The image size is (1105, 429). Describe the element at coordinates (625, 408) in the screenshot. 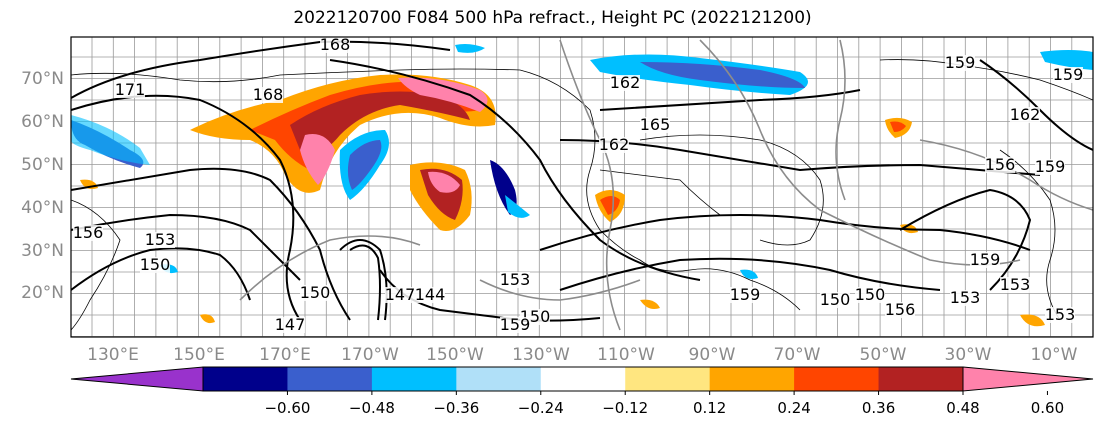

I see `colorbar-tick-label: −0.12` at that location.